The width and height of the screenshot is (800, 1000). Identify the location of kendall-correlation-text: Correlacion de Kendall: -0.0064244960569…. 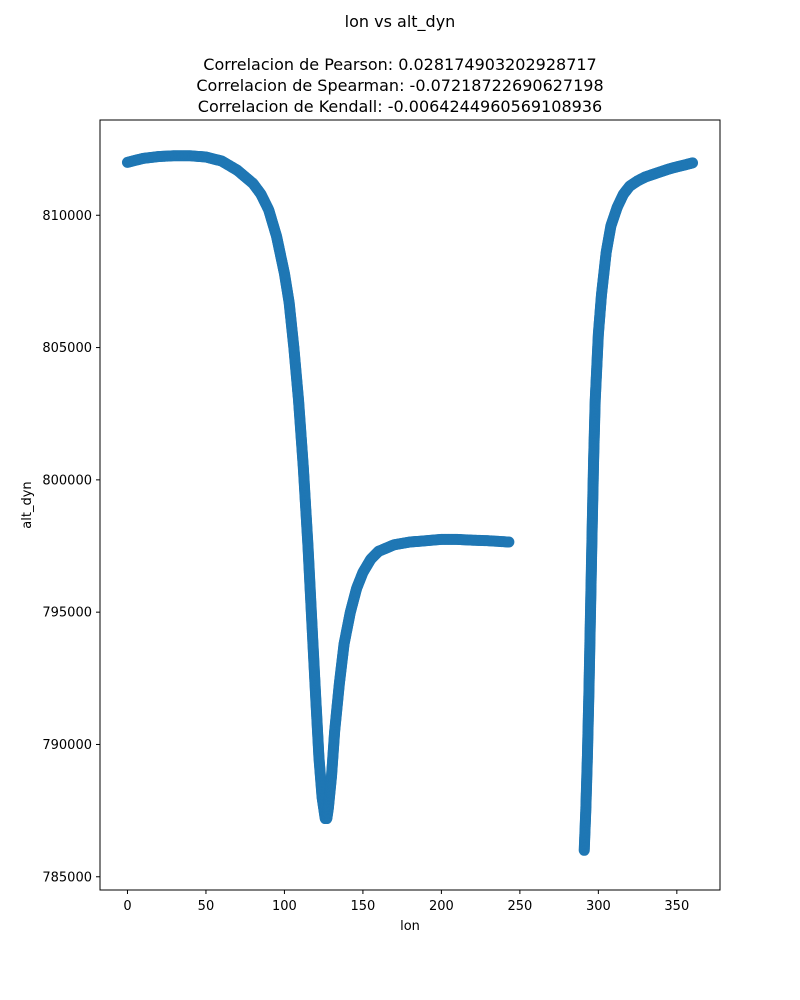
(400, 106).